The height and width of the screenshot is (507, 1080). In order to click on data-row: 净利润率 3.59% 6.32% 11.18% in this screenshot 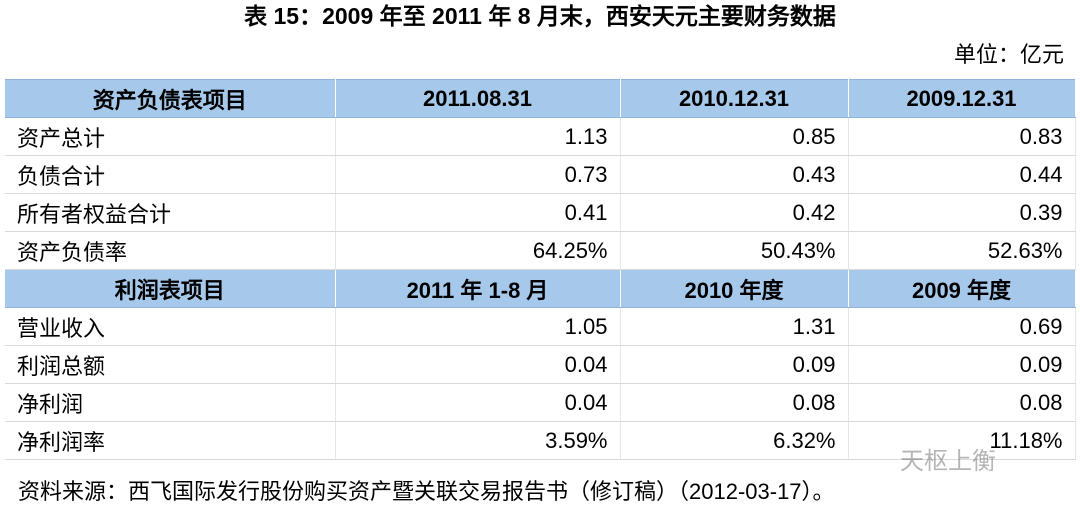, I will do `click(540, 440)`.